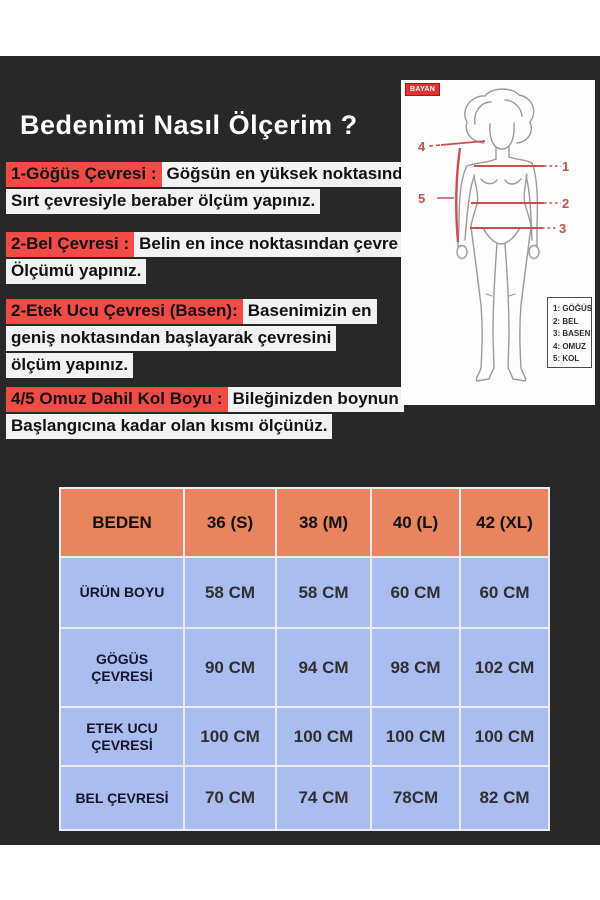  Describe the element at coordinates (84, 174) in the screenshot. I see `section-chest-header: 1-Göğüs Çevresi :` at that location.